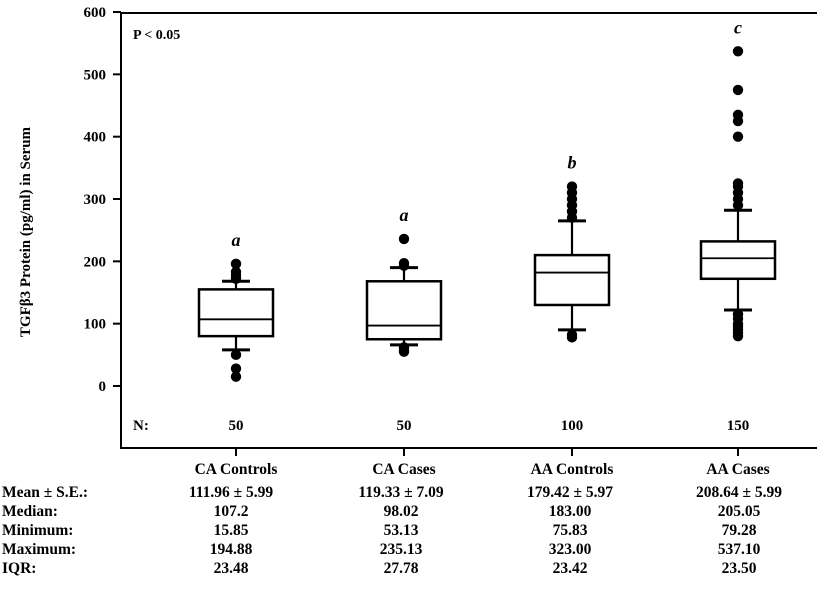 The image size is (817, 598). Describe the element at coordinates (39, 549) in the screenshot. I see `stat-label: Maximum:` at that location.